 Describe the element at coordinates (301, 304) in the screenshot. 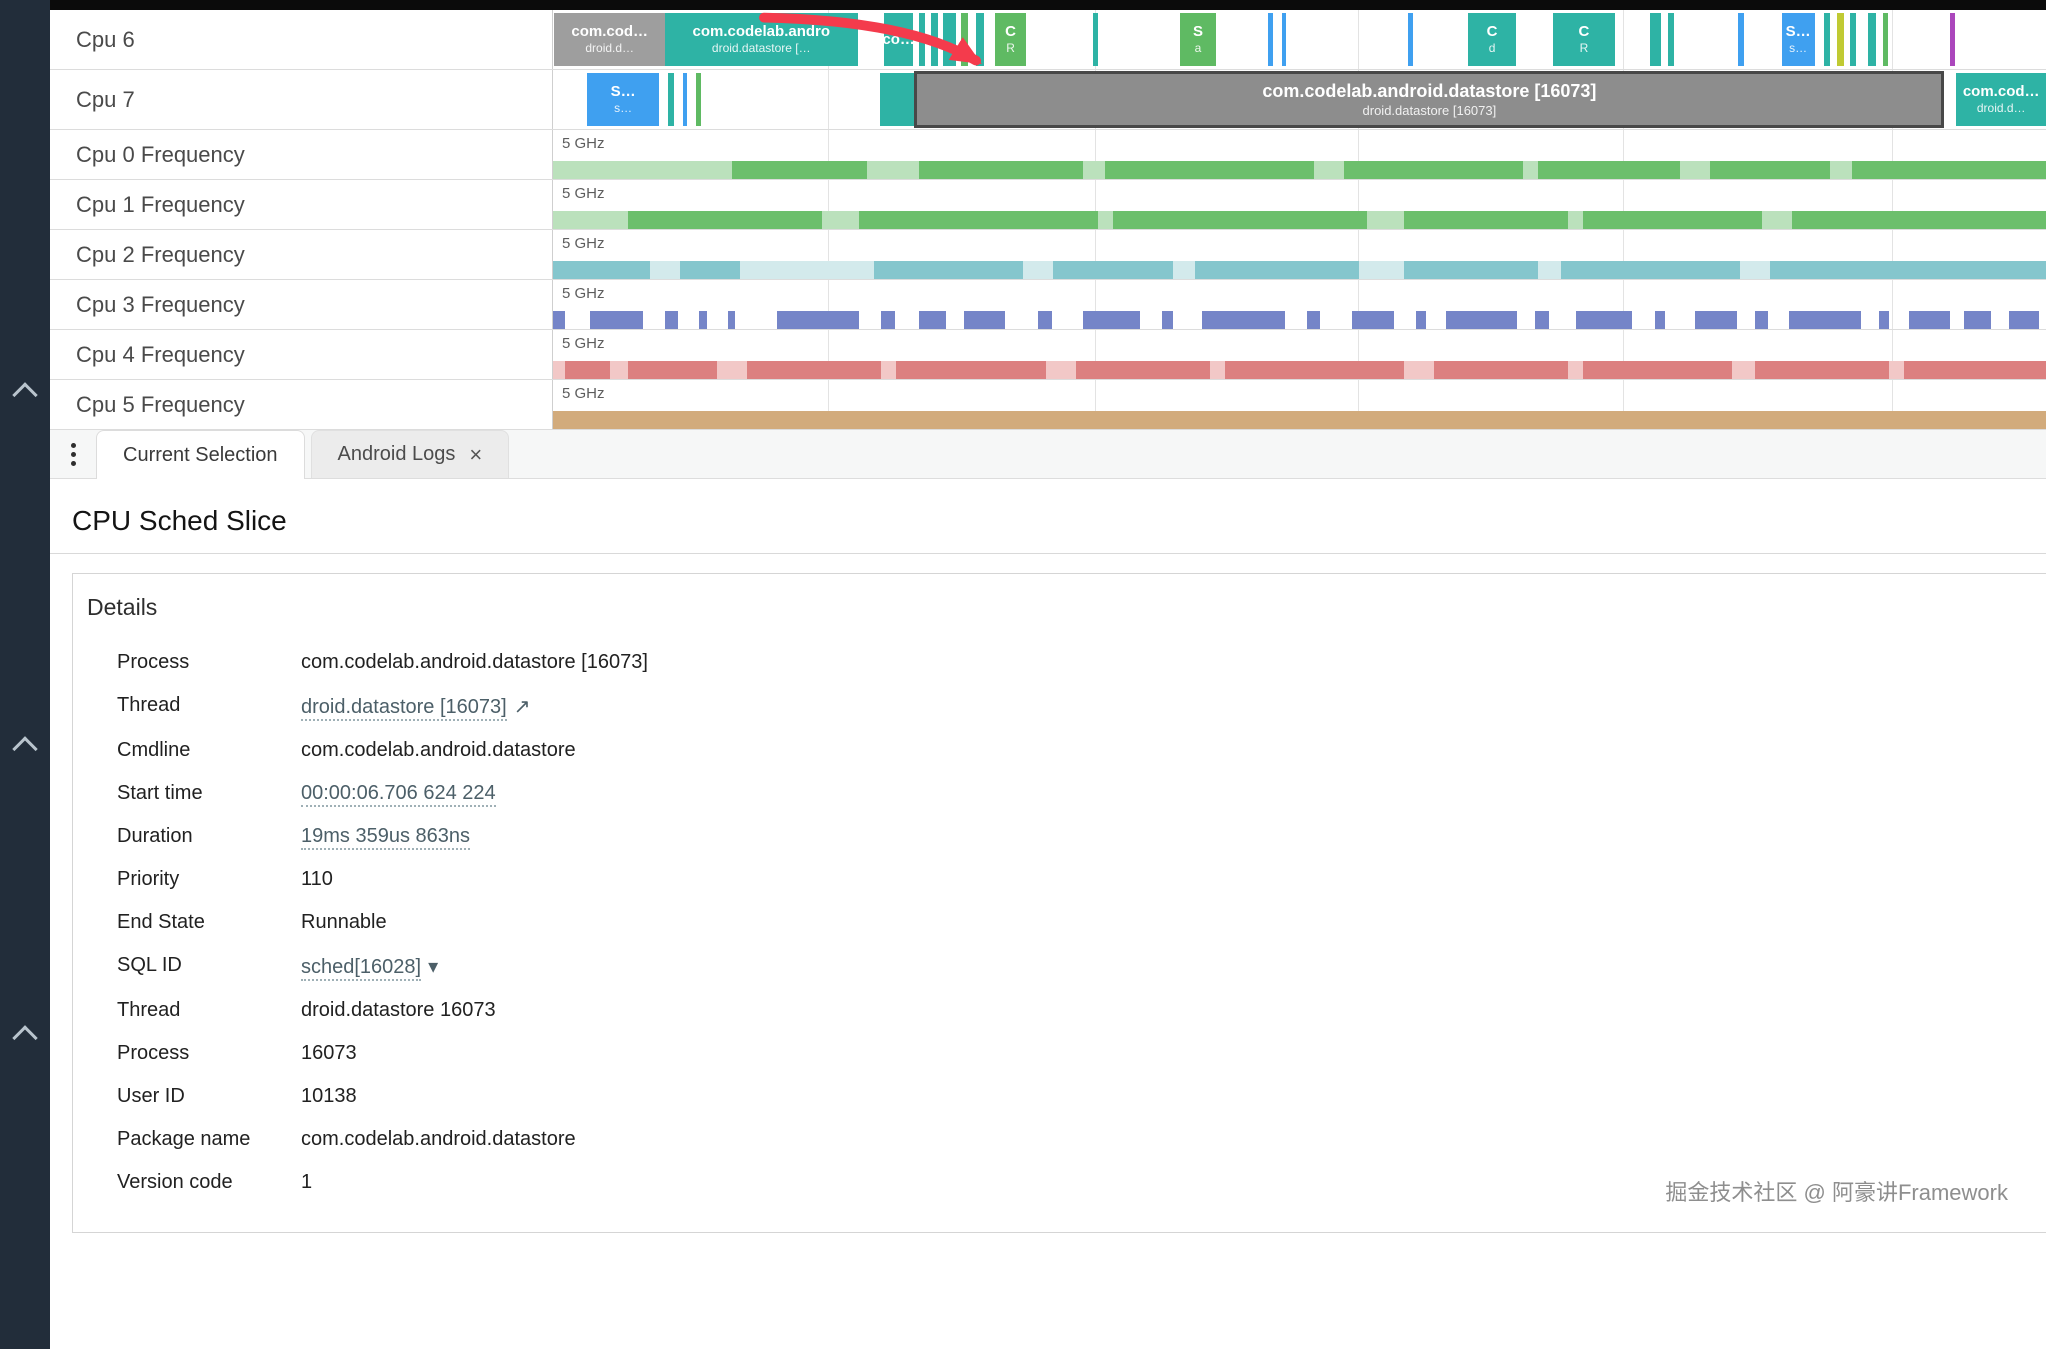

I see `track-label-cpu-3-frequency: Cpu 3 Frequency` at that location.